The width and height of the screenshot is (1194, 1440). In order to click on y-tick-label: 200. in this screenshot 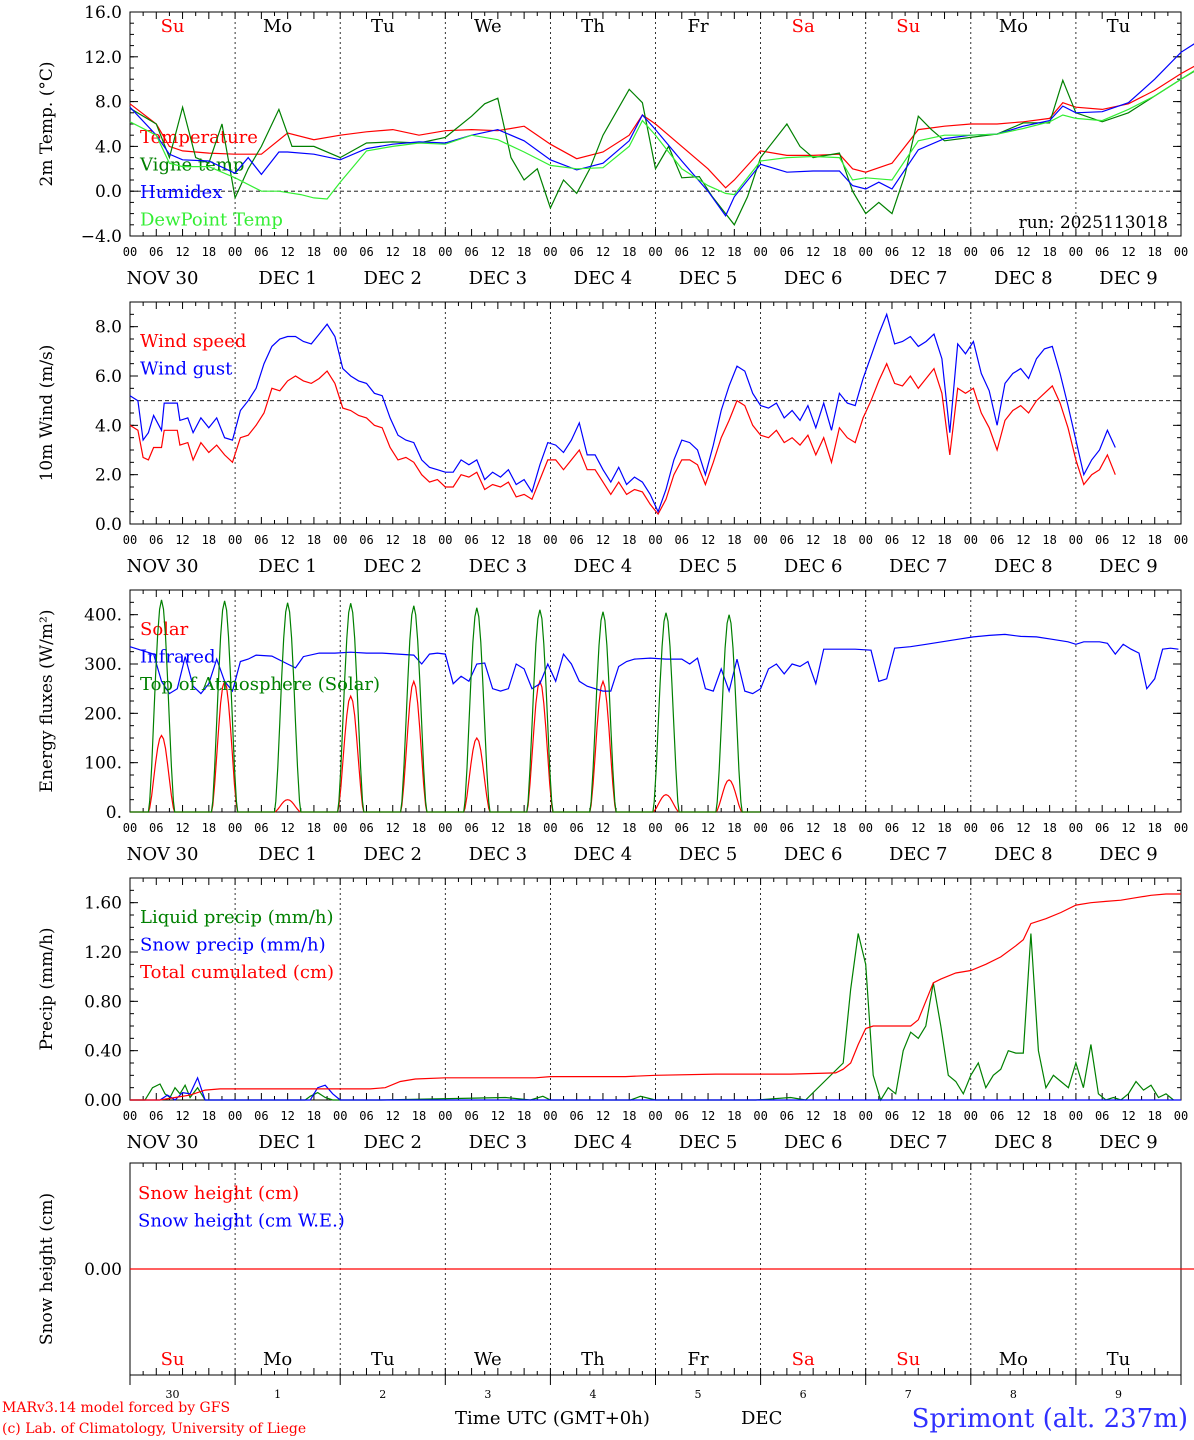, I will do `click(103, 714)`.